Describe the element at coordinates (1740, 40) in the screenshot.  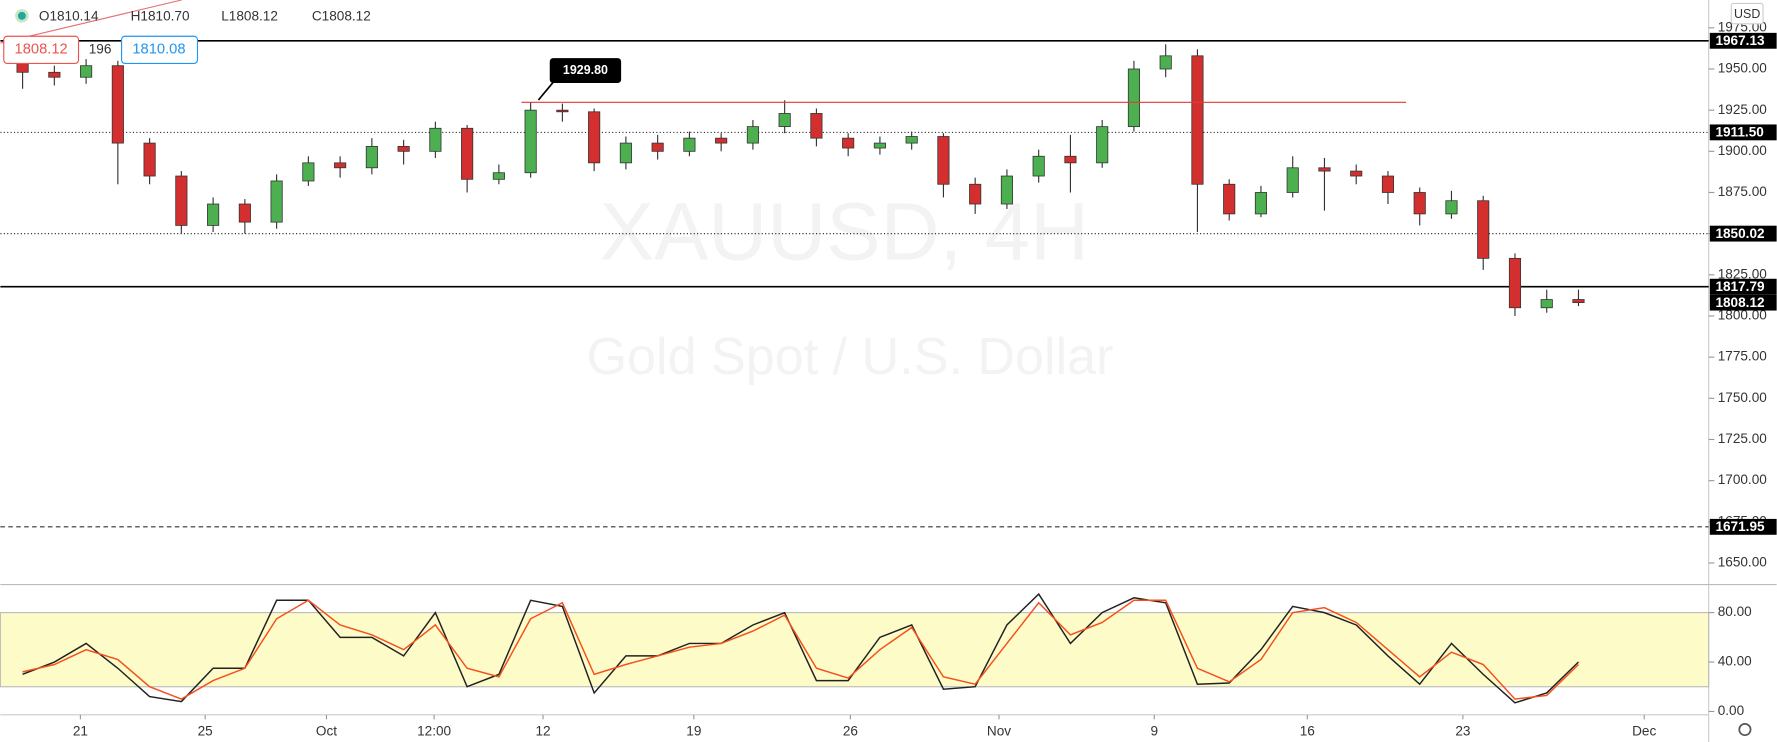
I see `level-label: 1967.13` at that location.